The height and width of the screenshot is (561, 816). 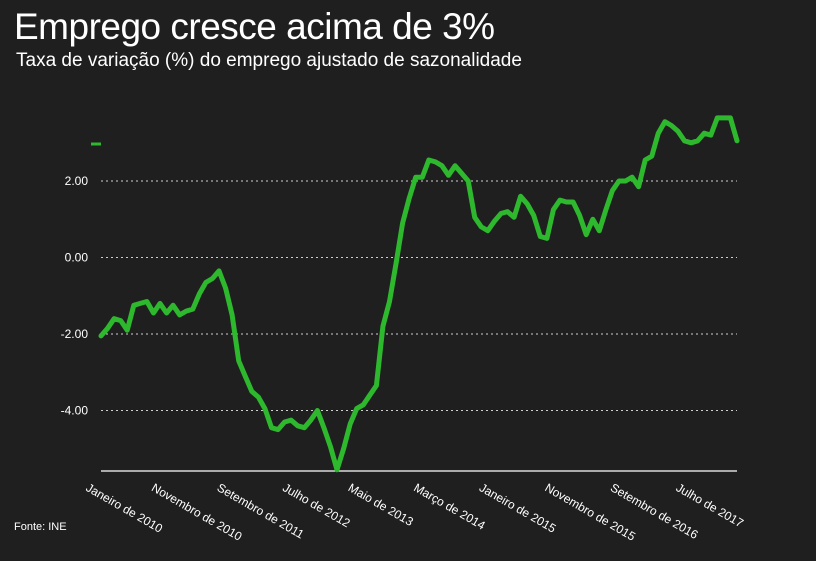 What do you see at coordinates (449, 506) in the screenshot?
I see `x-tick-label: Março de 2014` at bounding box center [449, 506].